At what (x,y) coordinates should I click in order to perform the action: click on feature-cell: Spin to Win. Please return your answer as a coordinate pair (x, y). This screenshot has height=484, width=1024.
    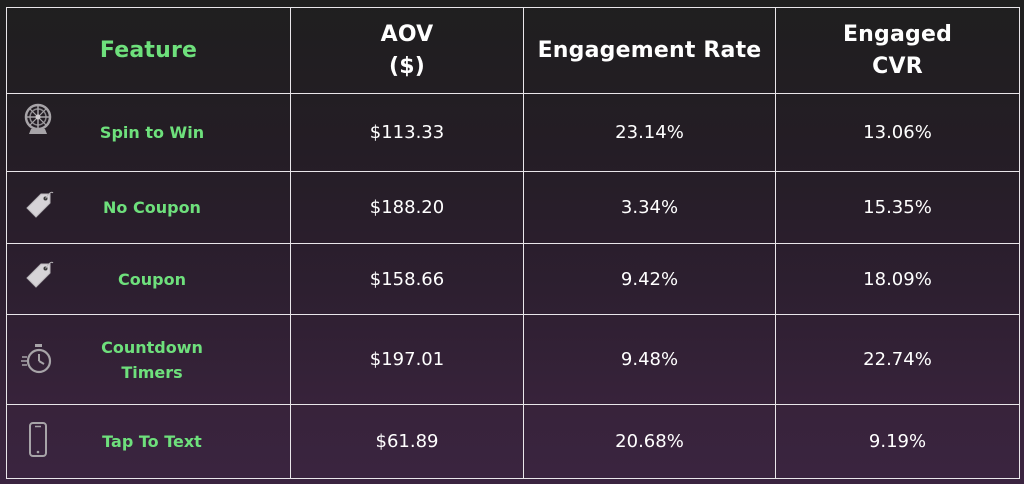
    Looking at the image, I should click on (148, 132).